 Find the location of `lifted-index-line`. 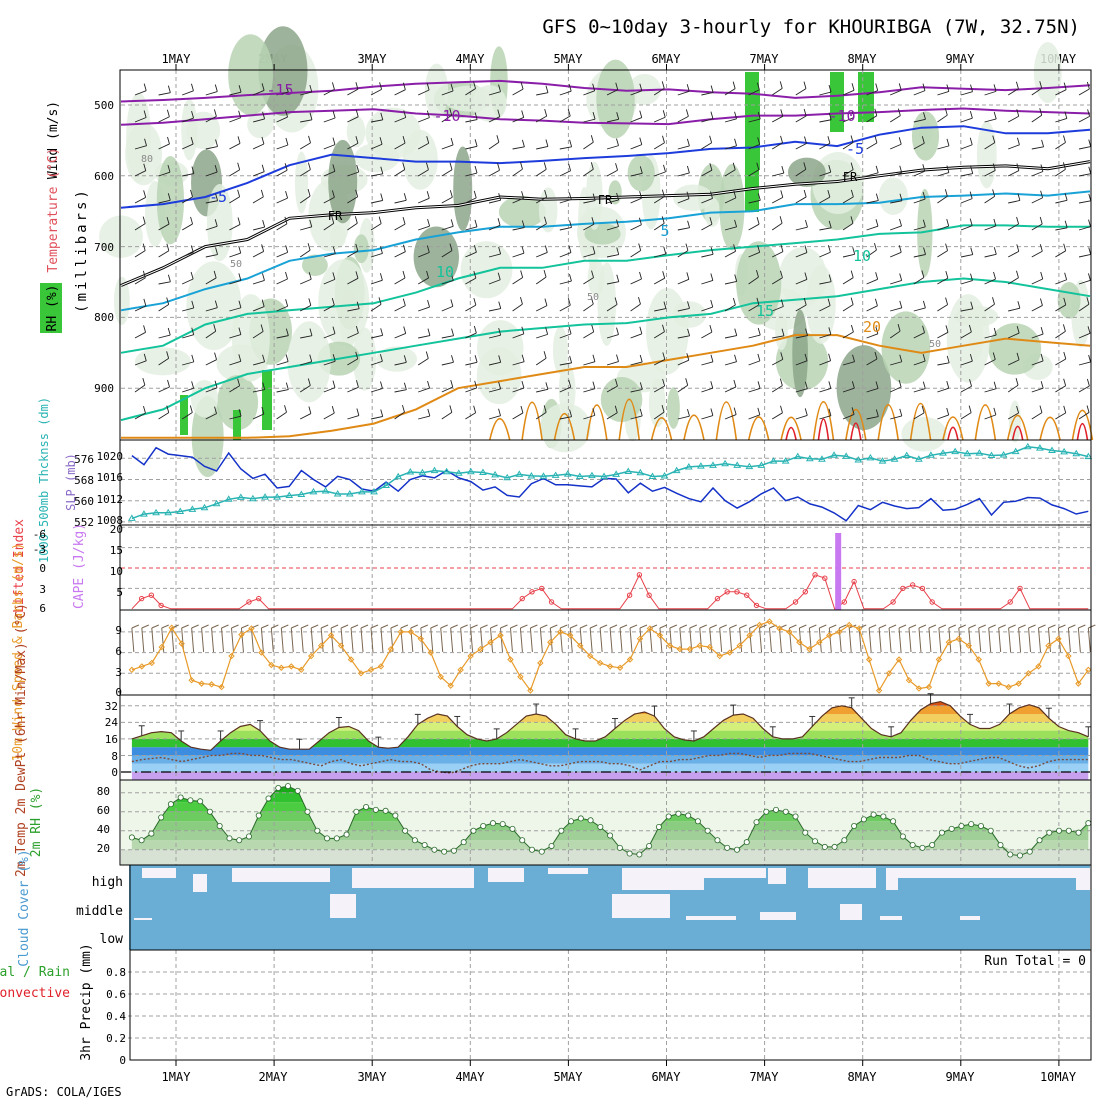

lifted-index-line is located at coordinates (610, 571).